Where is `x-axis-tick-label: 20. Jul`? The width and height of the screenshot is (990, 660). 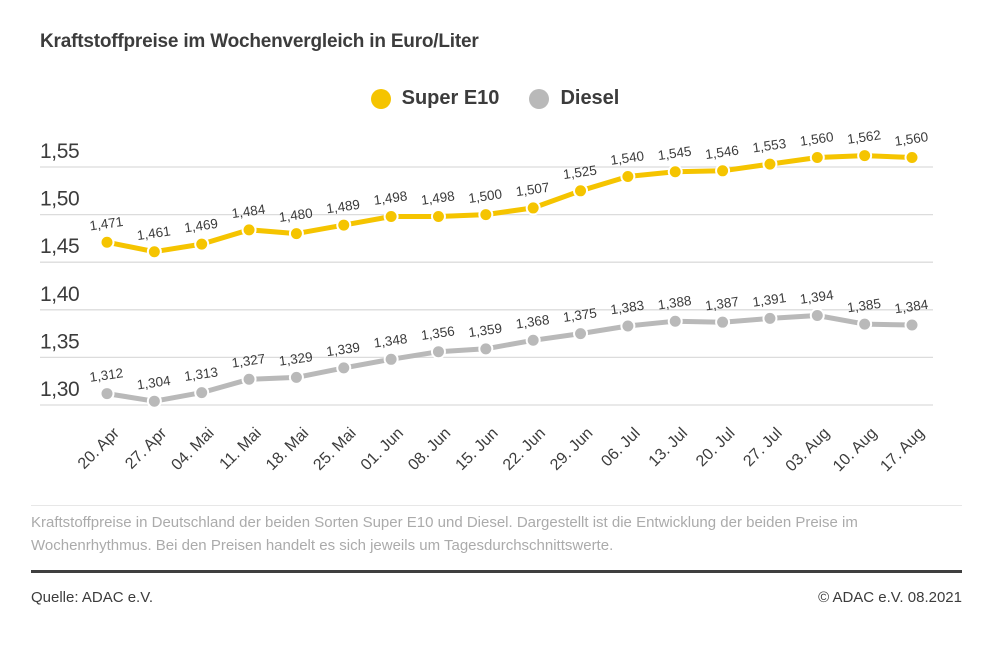
x-axis-tick-label: 20. Jul is located at coordinates (715, 447).